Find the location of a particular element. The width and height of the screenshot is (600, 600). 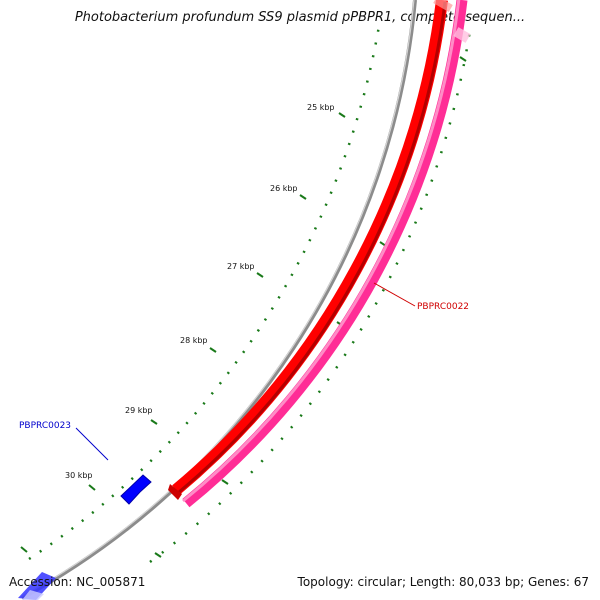

tick-label-29kbp: 29 kbp is located at coordinates (139, 410).